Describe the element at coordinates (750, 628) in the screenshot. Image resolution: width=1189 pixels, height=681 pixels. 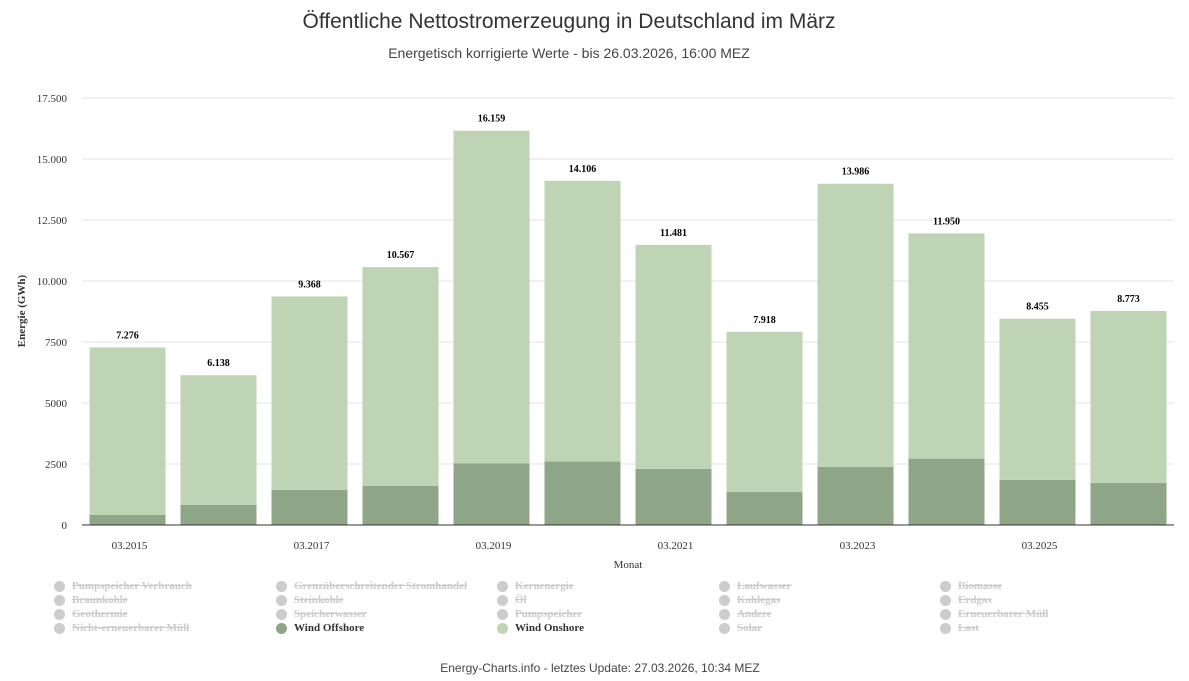
I see `legend-label: Solar` at that location.